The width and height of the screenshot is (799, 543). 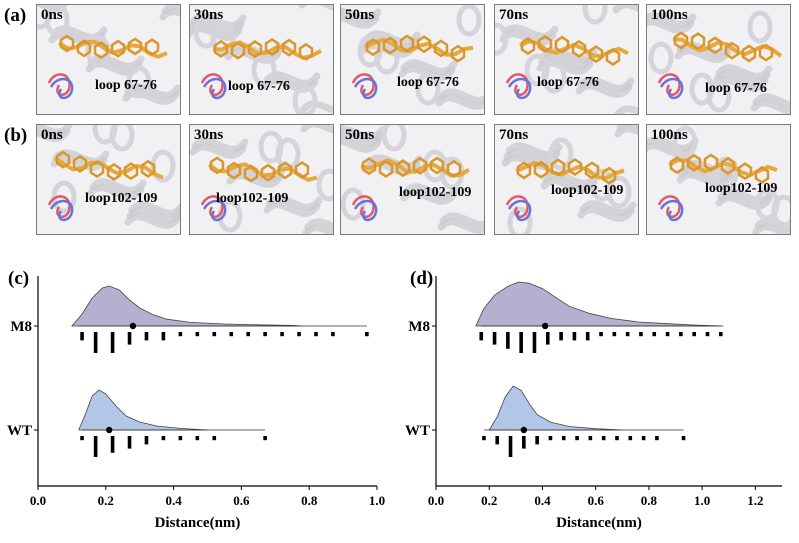 I want to click on snapshot-a-1: 30ns loop 67-76, so click(x=261, y=59).